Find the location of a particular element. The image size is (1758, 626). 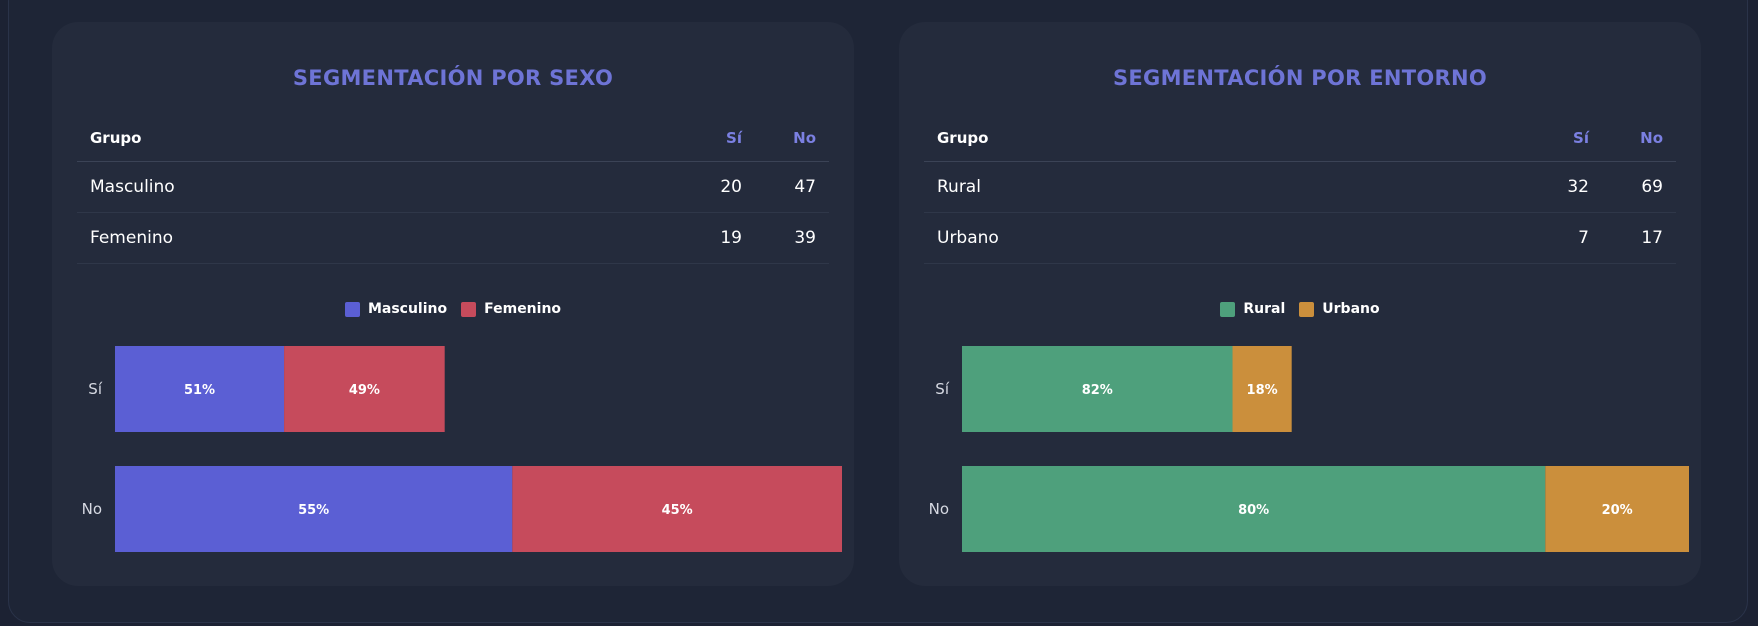

table-row: Rural 32 69 is located at coordinates (1300, 187).